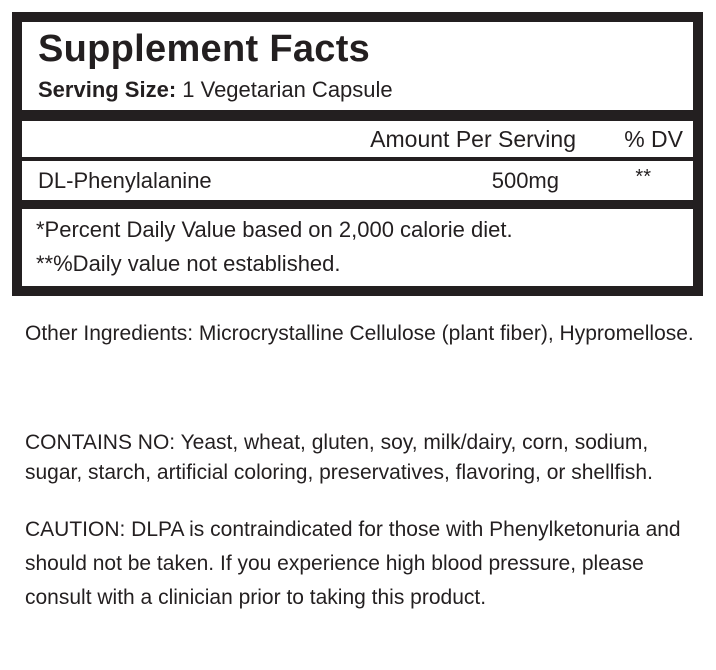 This screenshot has width=716, height=670. Describe the element at coordinates (357, 180) in the screenshot. I see `ingredient-row: DL-Phenylalanine 500mg **` at that location.